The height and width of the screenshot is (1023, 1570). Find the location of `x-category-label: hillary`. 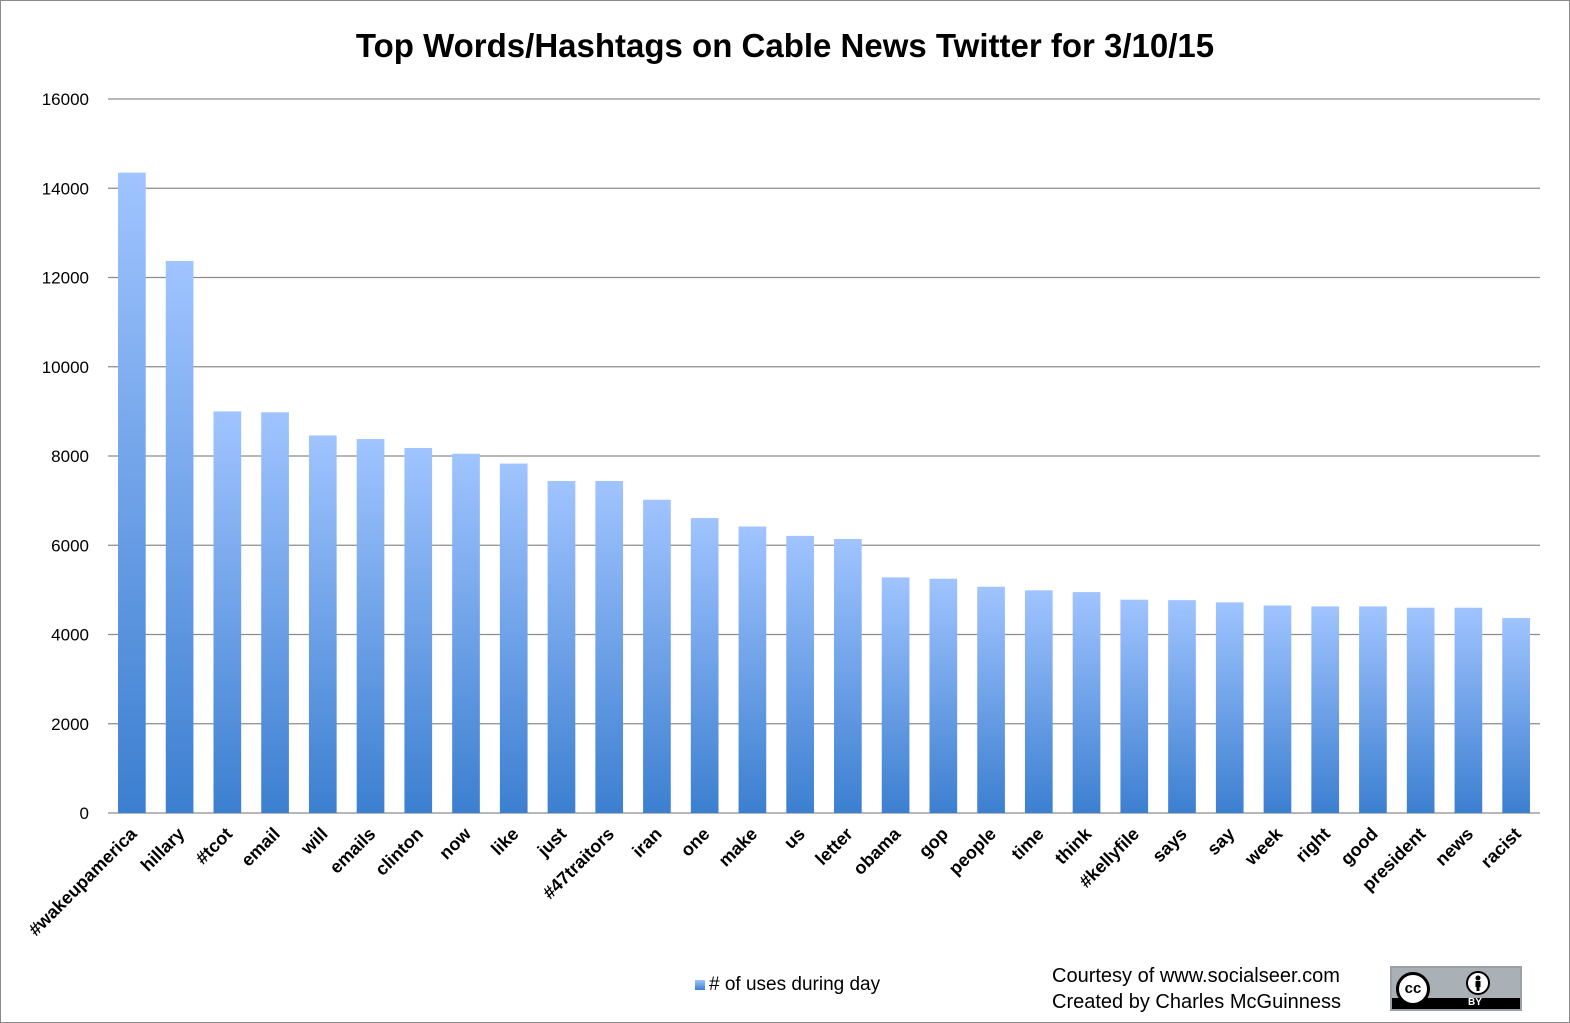

x-category-label: hillary is located at coordinates (163, 850).